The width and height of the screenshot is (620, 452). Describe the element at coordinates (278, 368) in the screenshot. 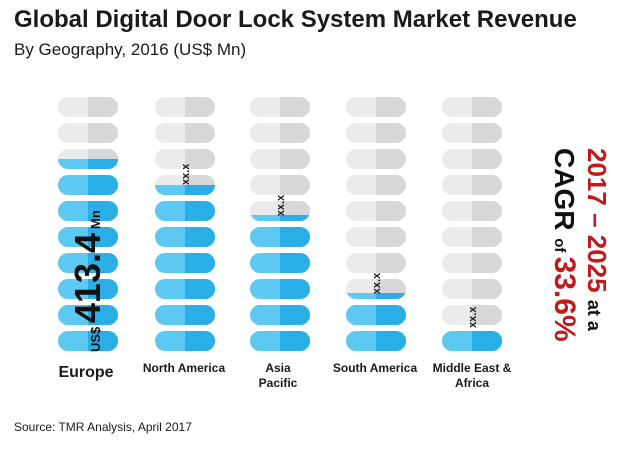

I see `category-label: Asia` at that location.